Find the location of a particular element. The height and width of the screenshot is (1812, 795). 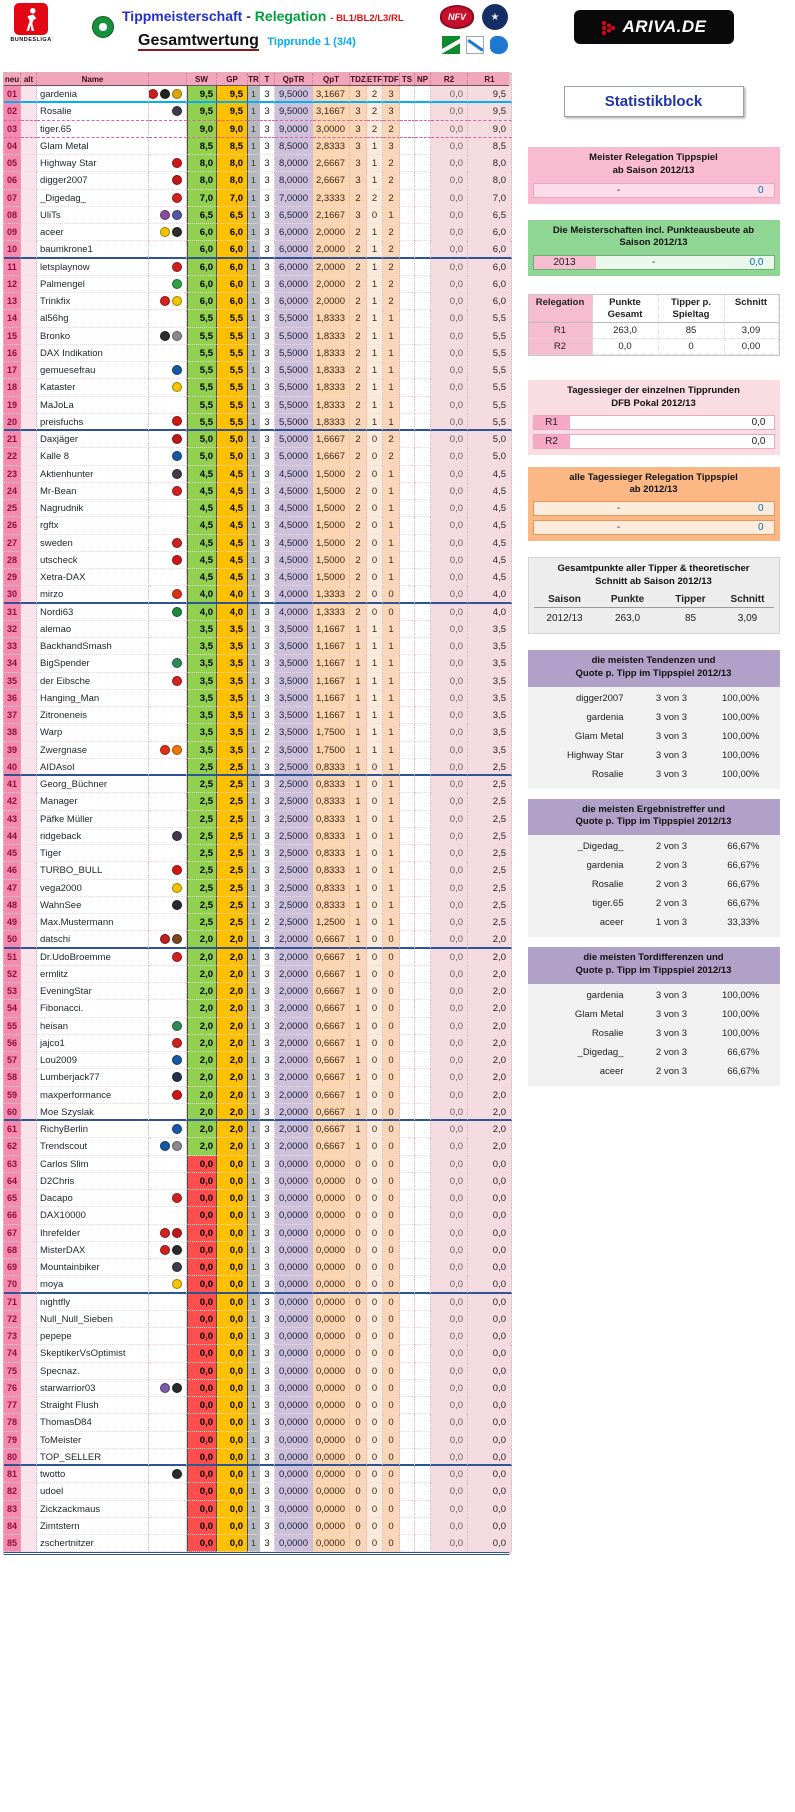

cell-name: Georg_Büchner is located at coordinates (93, 785).